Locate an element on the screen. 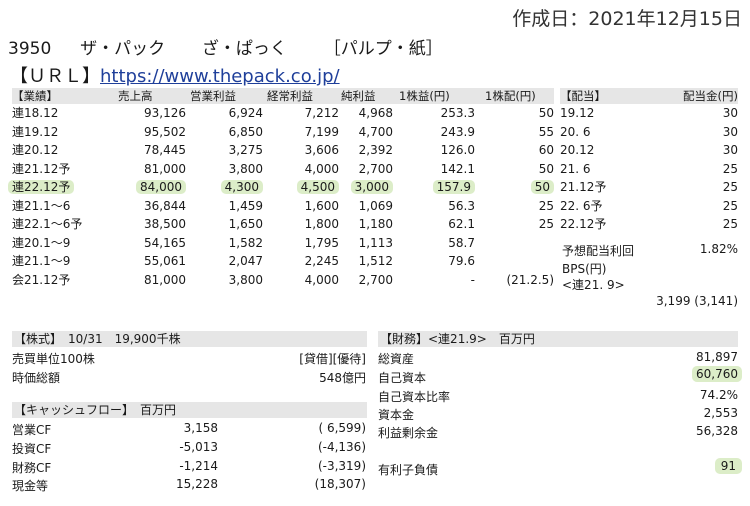 This screenshot has width=750, height=506. table-row: 連20.12 78,445 3,275 3,606 2,392 126.0 60 is located at coordinates (283, 150).